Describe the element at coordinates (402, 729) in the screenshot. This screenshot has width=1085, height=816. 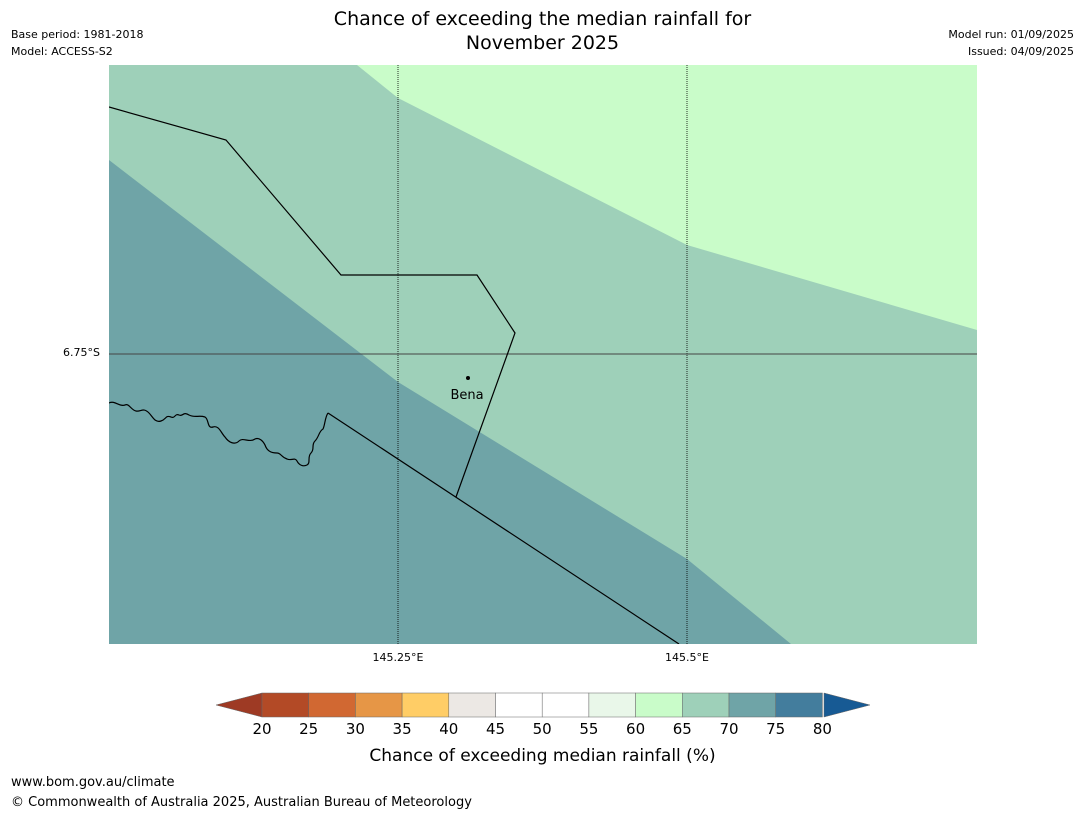
I see `colorbar-tick-label: 35` at that location.